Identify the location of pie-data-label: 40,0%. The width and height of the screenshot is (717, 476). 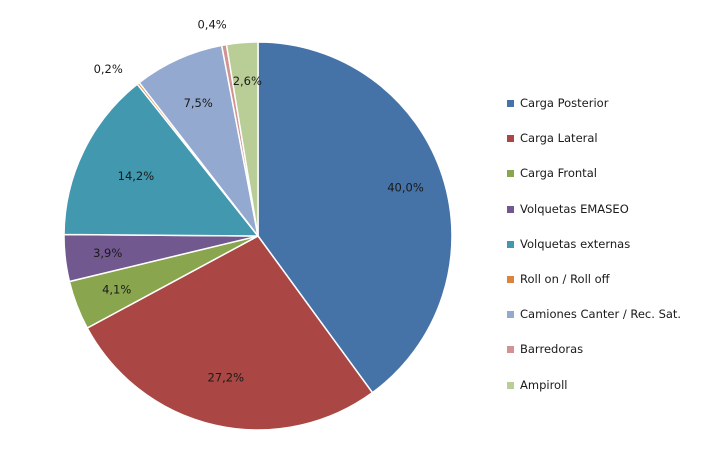
(405, 187).